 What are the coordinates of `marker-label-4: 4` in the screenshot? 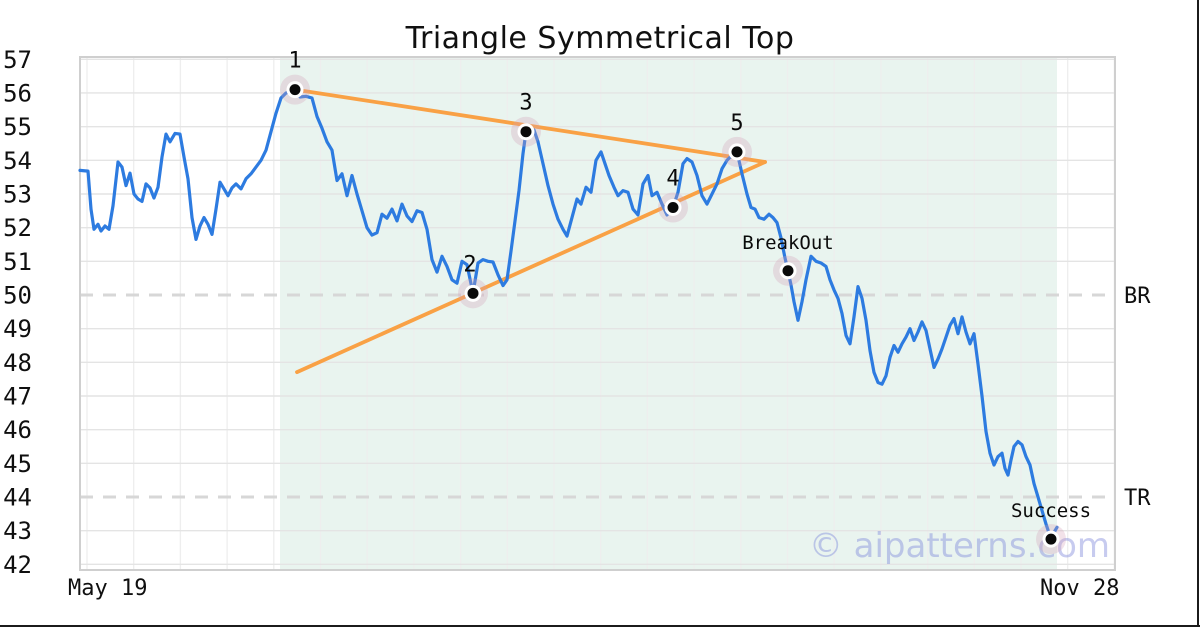 It's located at (672, 178).